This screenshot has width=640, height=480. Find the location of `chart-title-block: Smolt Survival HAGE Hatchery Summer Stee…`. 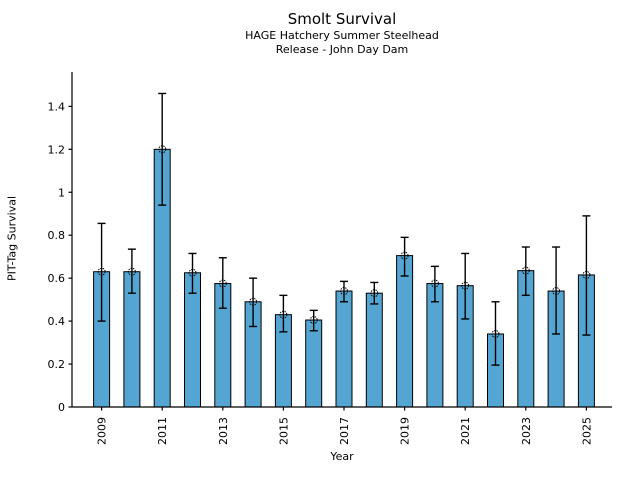

chart-title-block: Smolt Survival HAGE Hatchery Summer Stee… is located at coordinates (342, 33).